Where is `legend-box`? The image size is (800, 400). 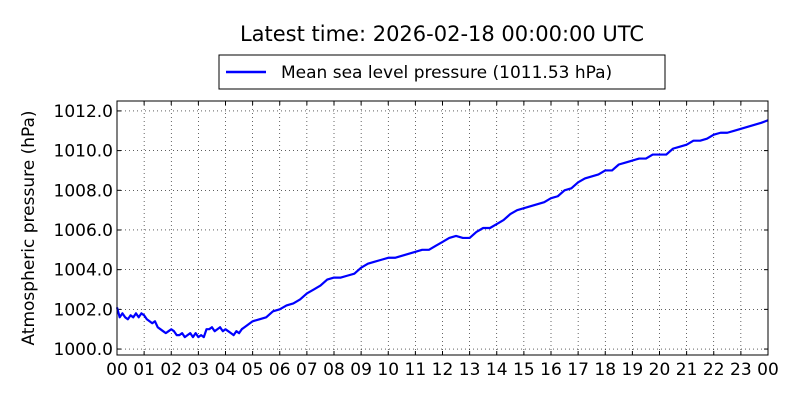 legend-box is located at coordinates (442, 72).